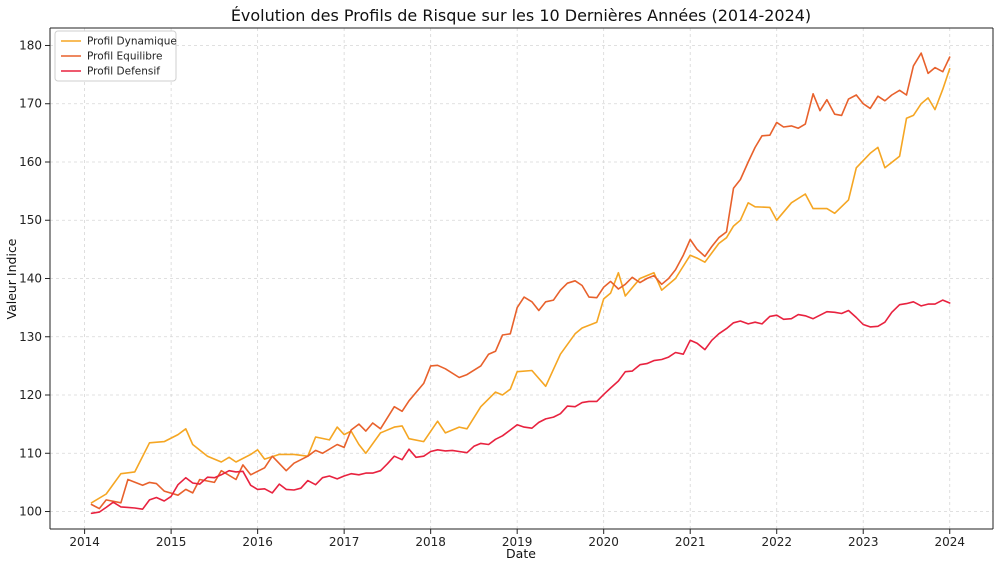 Image resolution: width=1000 pixels, height=567 pixels. What do you see at coordinates (30, 512) in the screenshot?
I see `y-tick-label-100: 100` at bounding box center [30, 512].